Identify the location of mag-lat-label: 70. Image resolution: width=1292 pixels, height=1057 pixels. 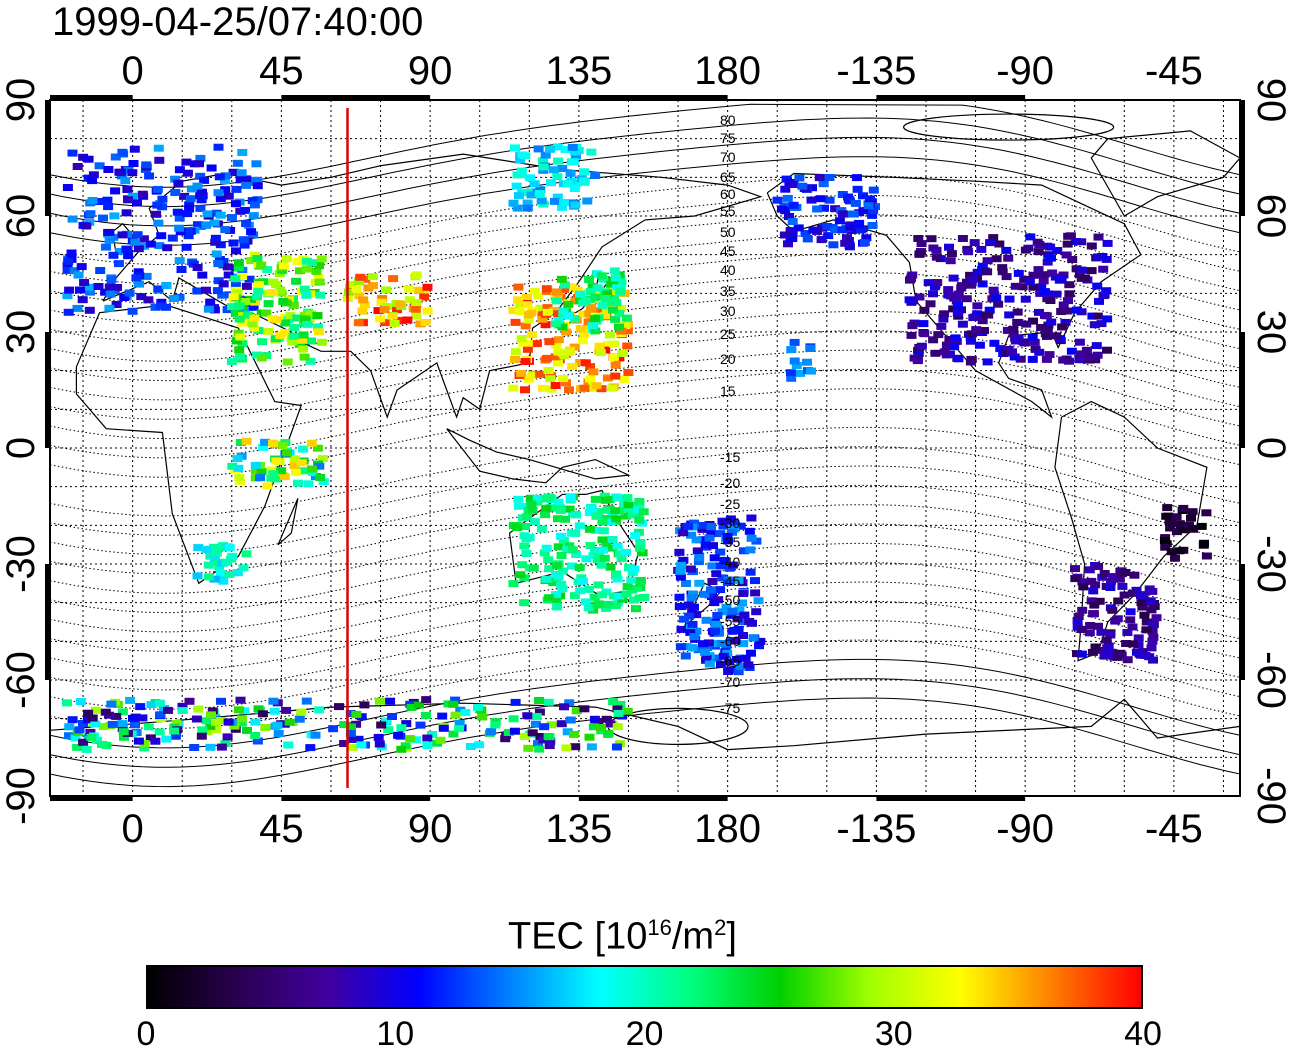
(728, 157).